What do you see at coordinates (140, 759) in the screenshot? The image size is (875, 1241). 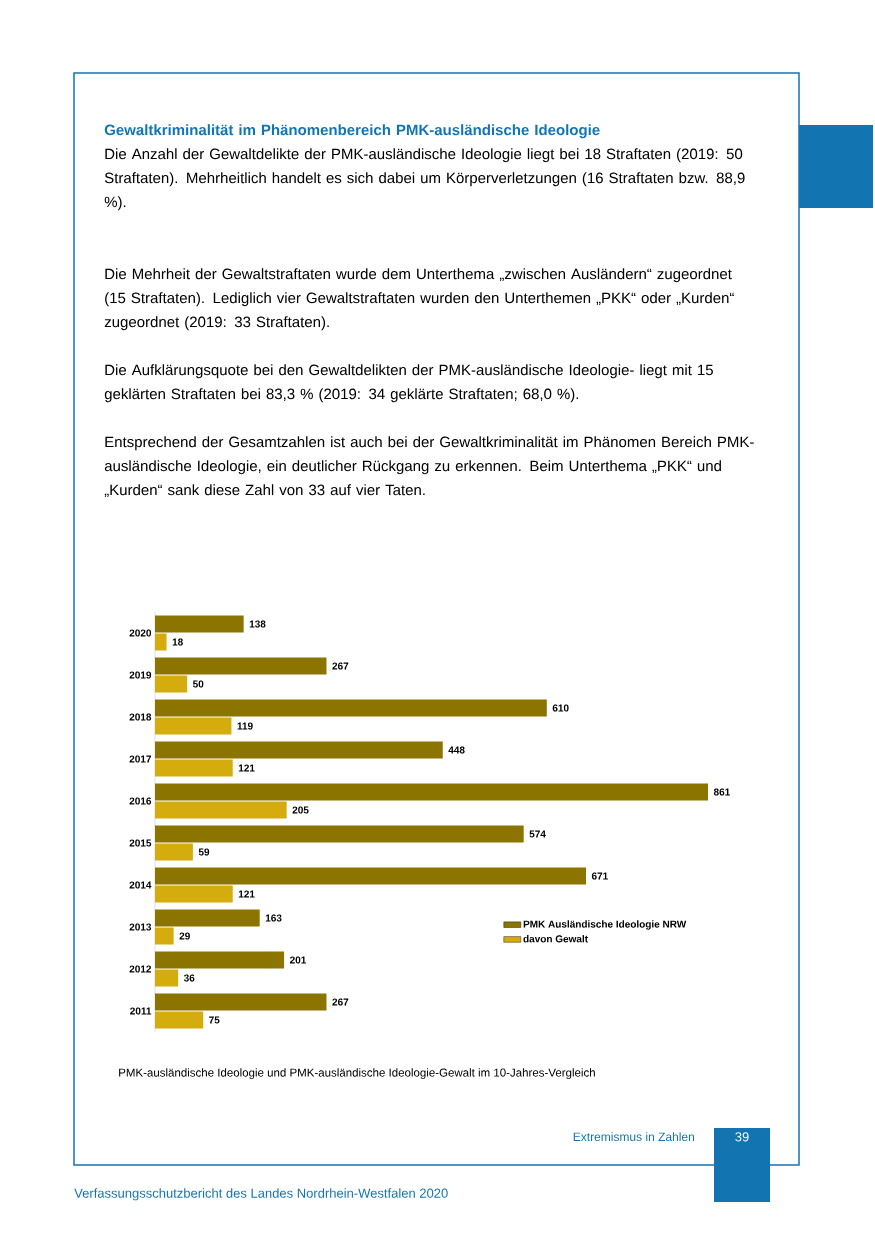 I see `y-tick-label: 2017` at bounding box center [140, 759].